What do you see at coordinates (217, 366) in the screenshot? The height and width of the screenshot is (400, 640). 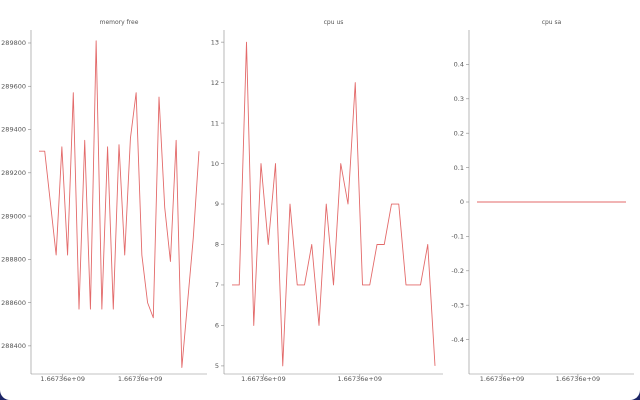 I see `chart-2-y-tick-label: 5` at bounding box center [217, 366].